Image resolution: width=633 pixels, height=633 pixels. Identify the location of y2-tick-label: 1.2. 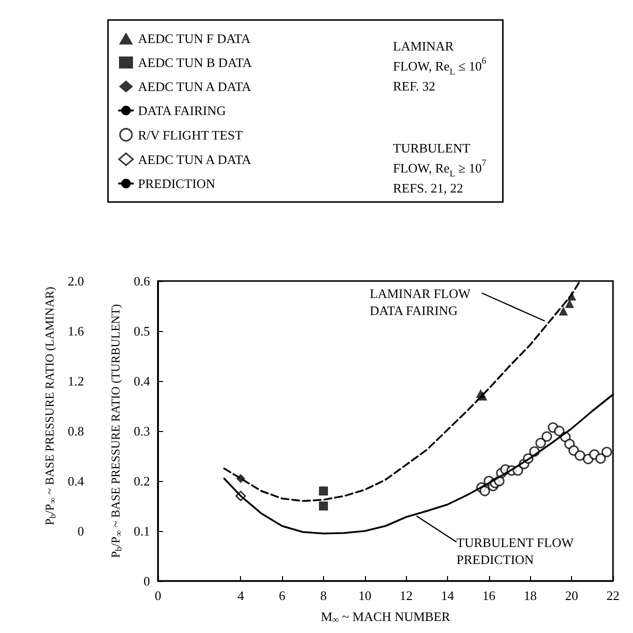
(76, 381).